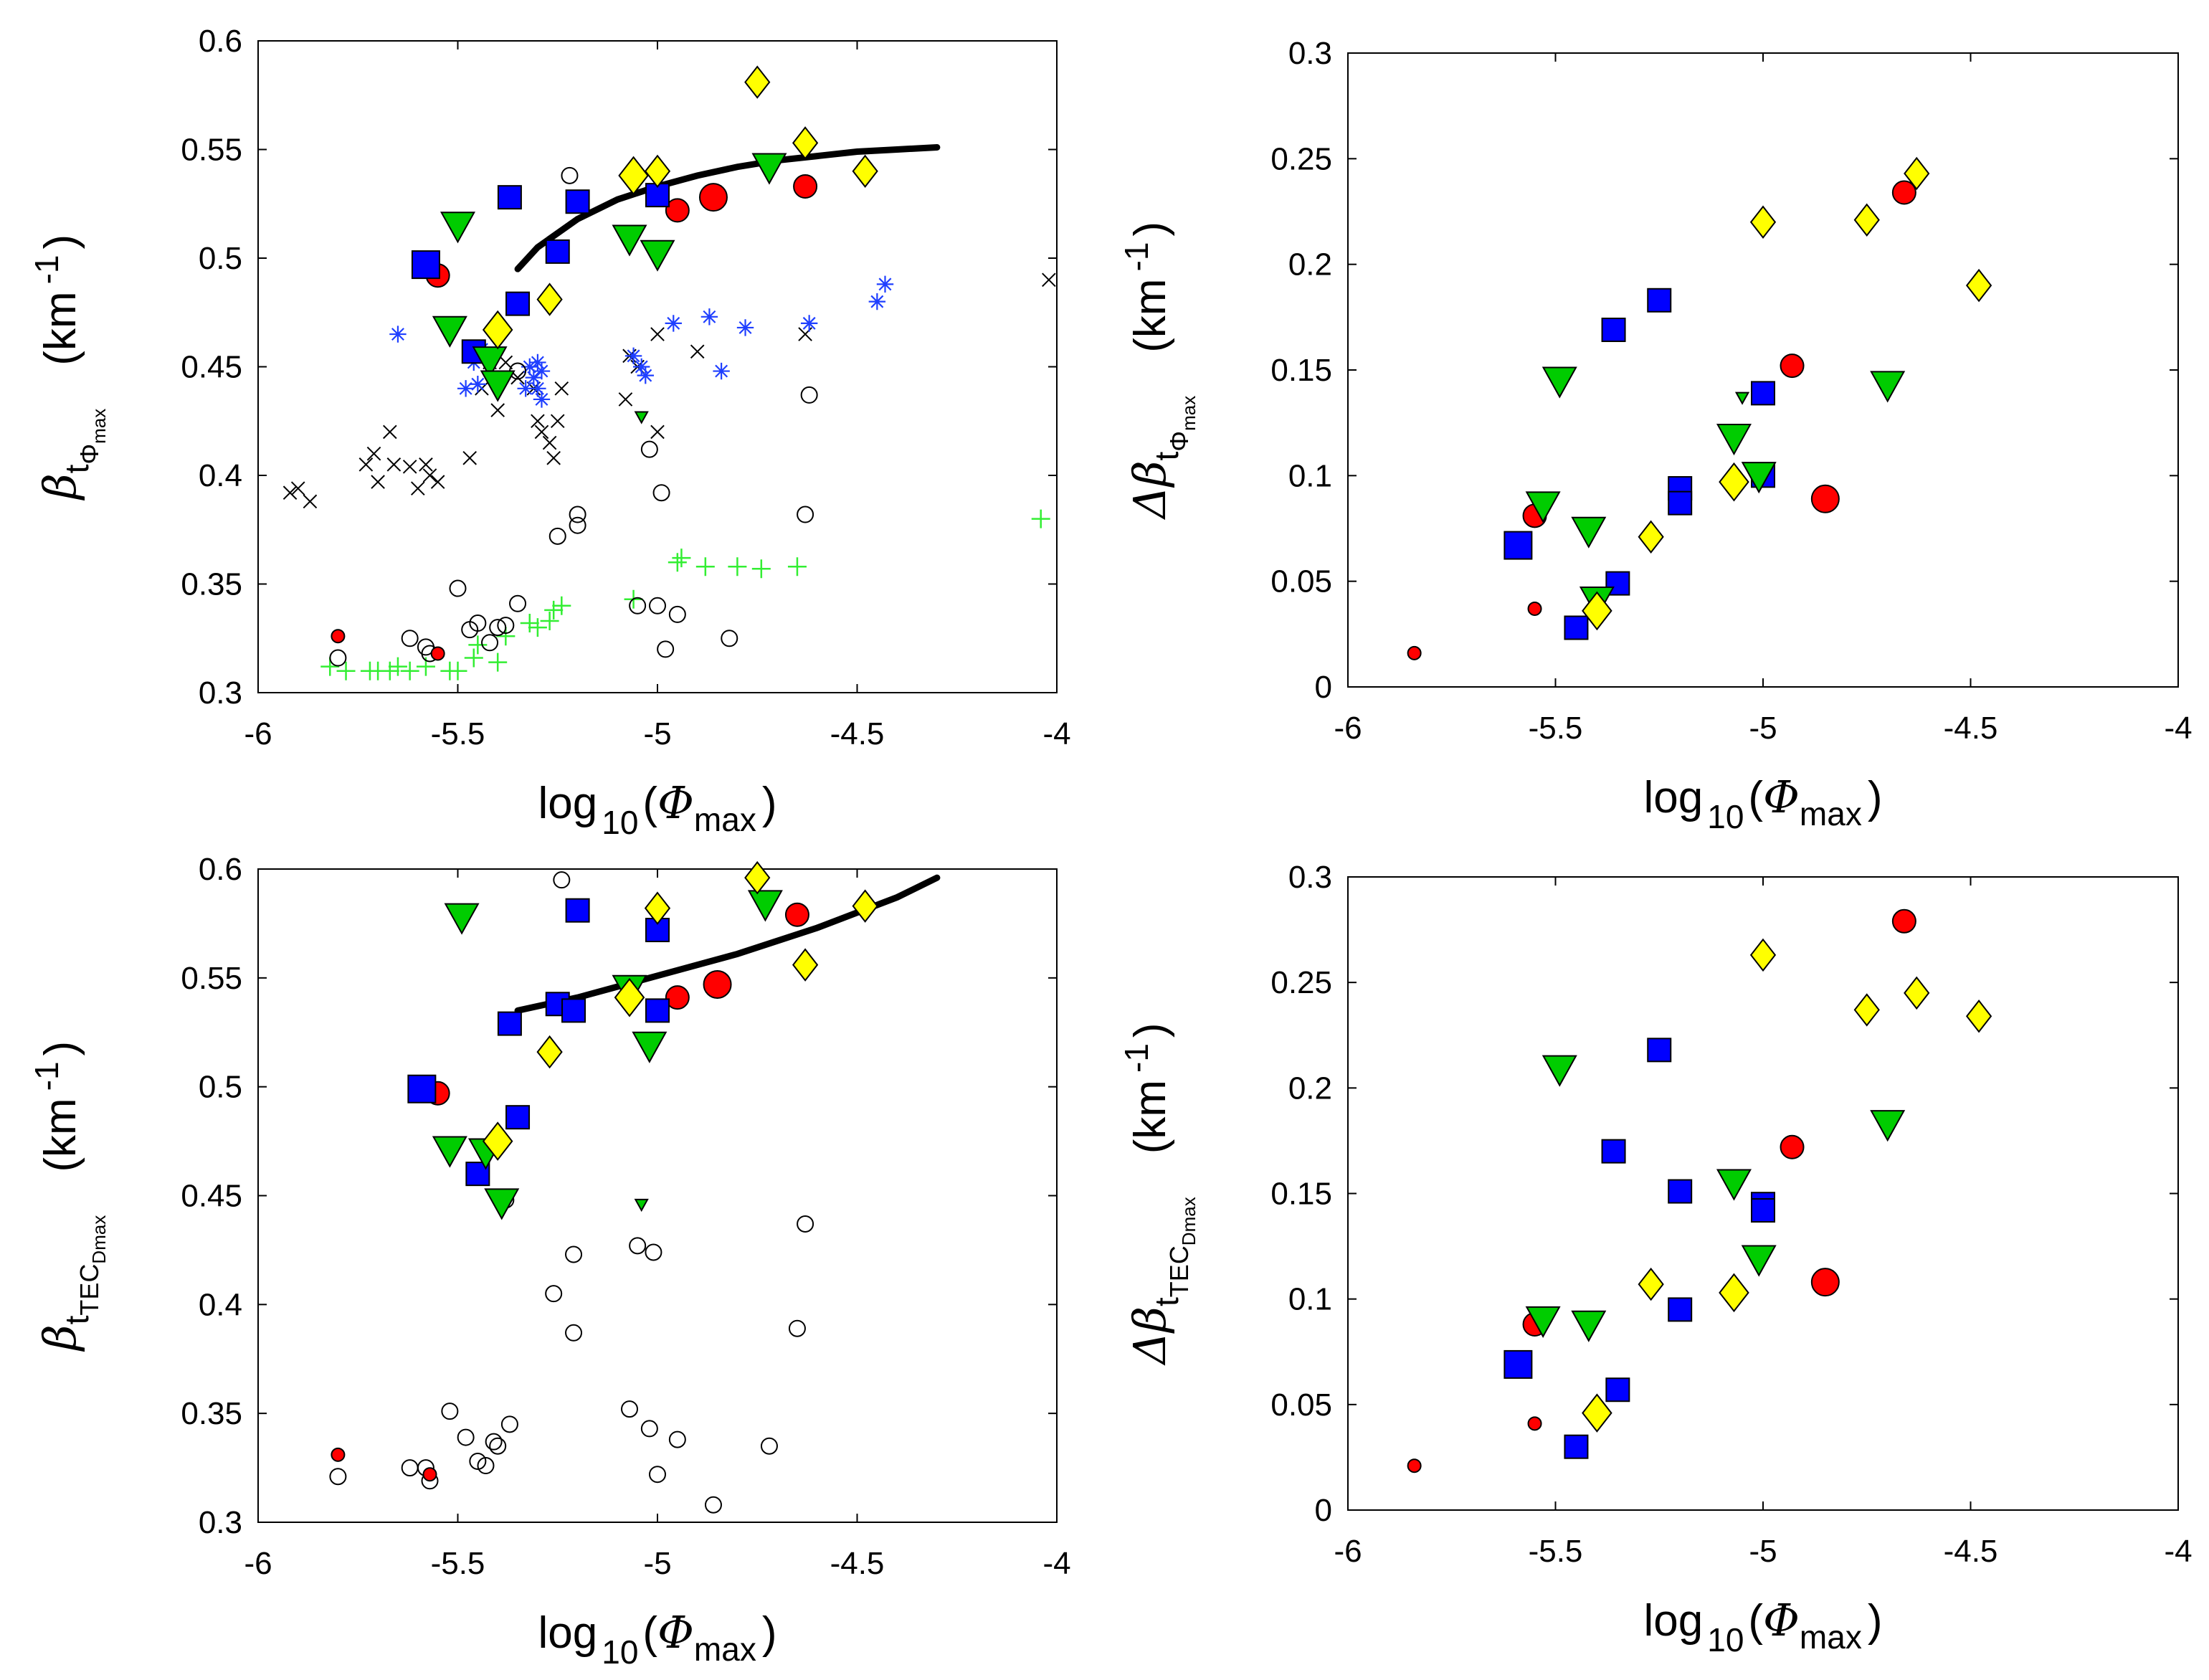 The width and height of the screenshot is (2209, 1680). What do you see at coordinates (1781, 1620) in the screenshot?
I see `x-label-phi: Φ` at bounding box center [1781, 1620].